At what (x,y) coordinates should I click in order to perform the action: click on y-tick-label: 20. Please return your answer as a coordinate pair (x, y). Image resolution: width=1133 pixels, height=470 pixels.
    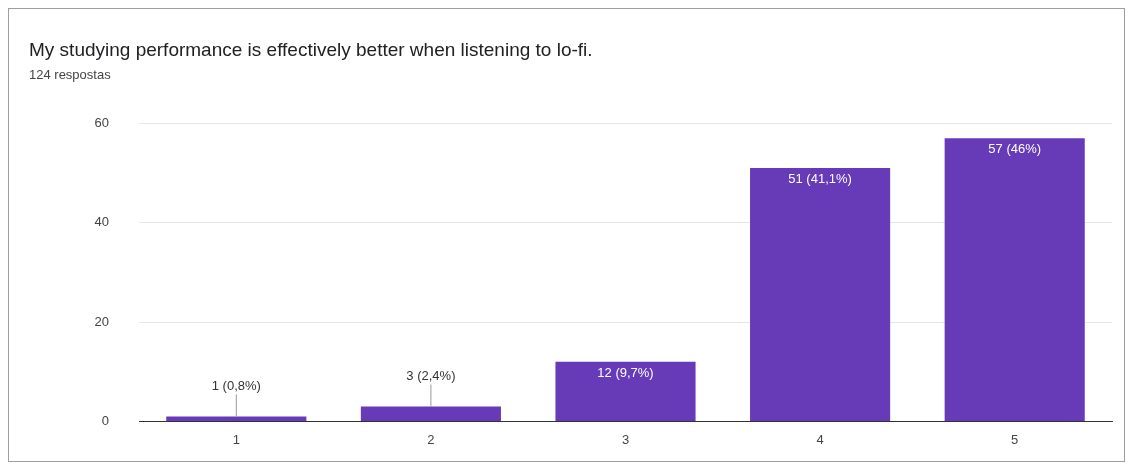
    Looking at the image, I should click on (101, 321).